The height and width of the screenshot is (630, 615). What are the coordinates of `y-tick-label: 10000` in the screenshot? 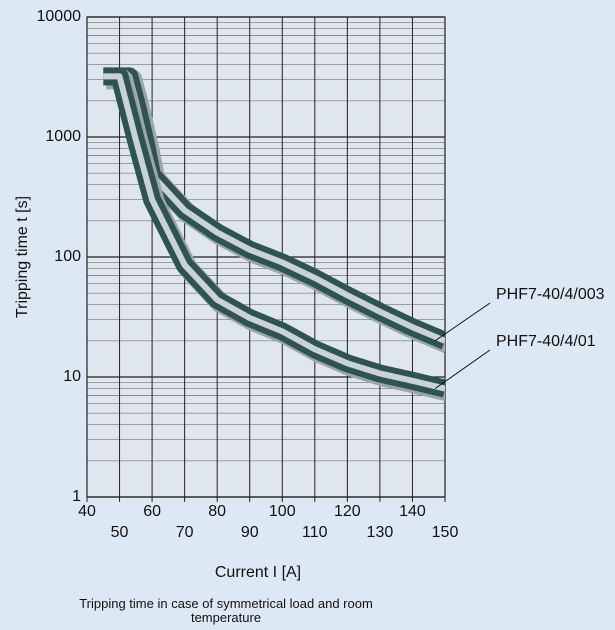 It's located at (59, 16).